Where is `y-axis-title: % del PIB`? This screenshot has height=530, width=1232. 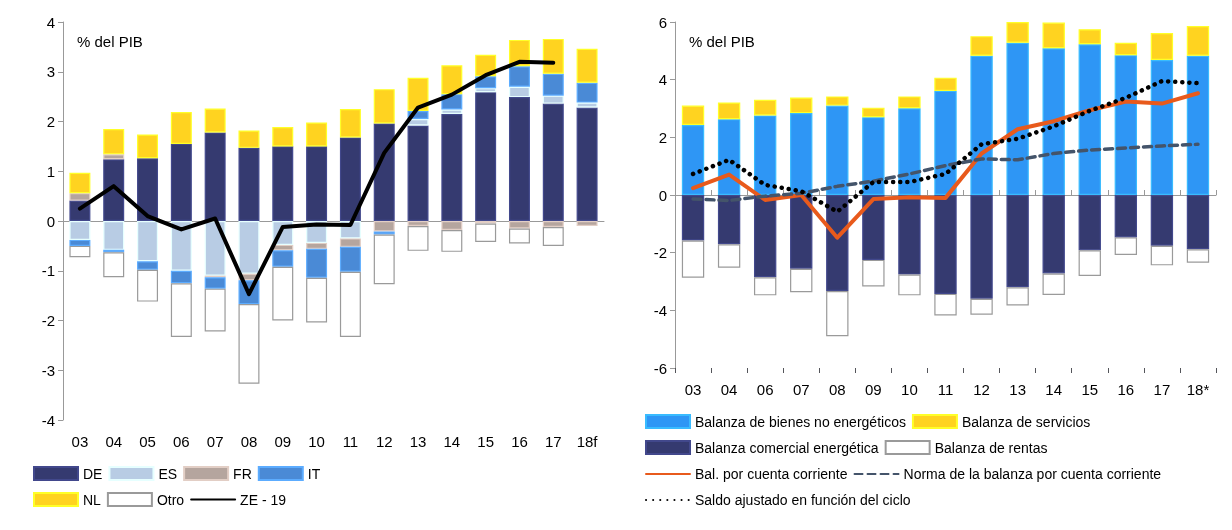 y-axis-title: % del PIB is located at coordinates (110, 41).